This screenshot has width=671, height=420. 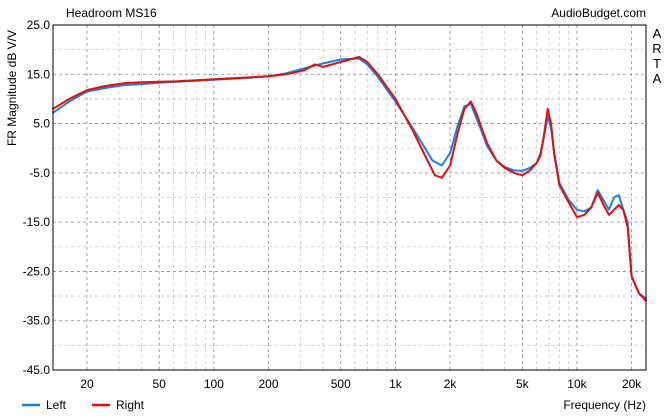 I want to click on y-axis-label: FR Magnitude dB V/V, so click(x=12, y=88).